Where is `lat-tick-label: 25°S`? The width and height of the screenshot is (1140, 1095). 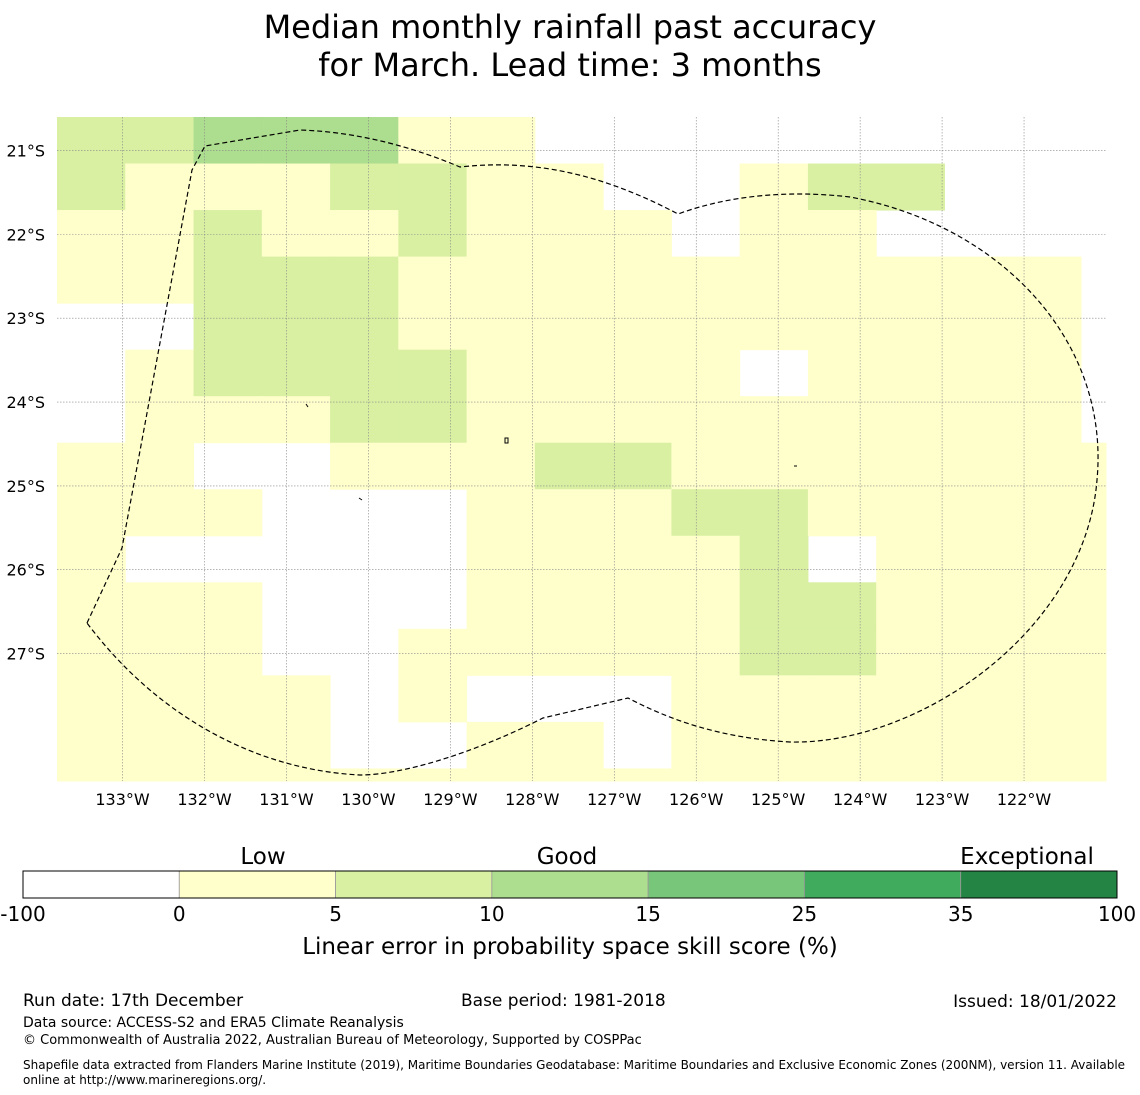
lat-tick-label: 25°S is located at coordinates (25, 486).